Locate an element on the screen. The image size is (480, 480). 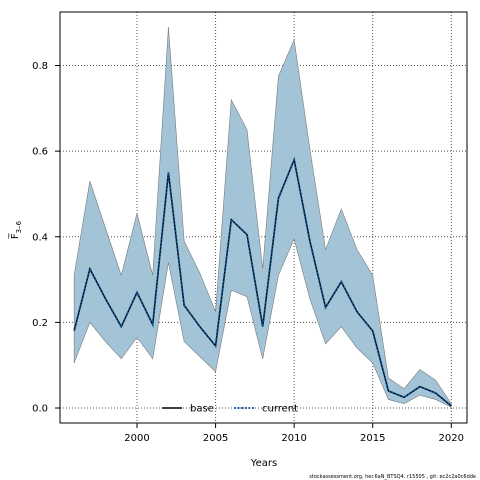
x-axis-title: Years is located at coordinates (263, 463).